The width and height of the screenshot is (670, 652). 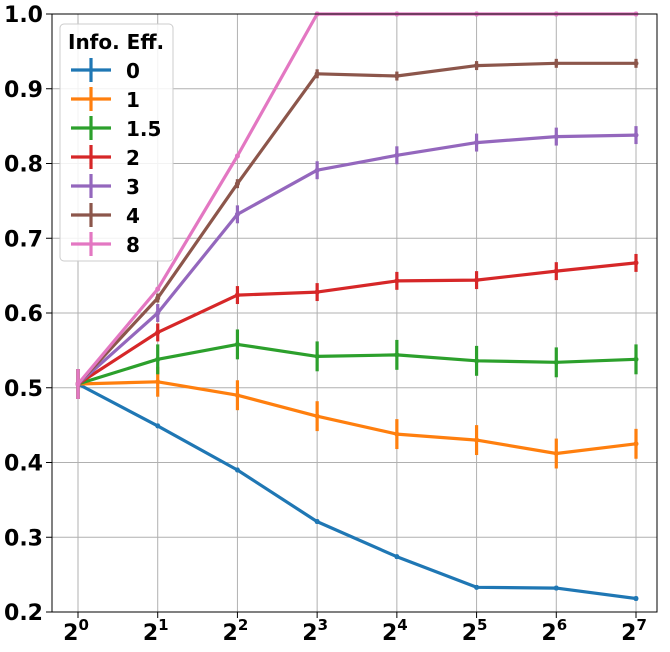 I want to click on legend-item: 1.5, so click(x=116, y=128).